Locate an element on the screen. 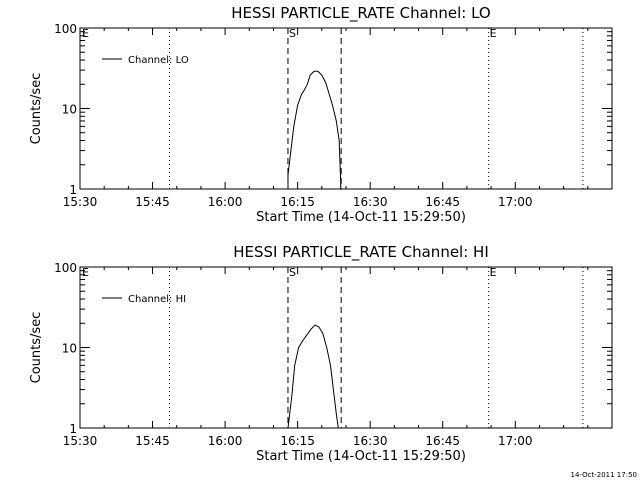 The width and height of the screenshot is (640, 480). legend-label: Channel: LO is located at coordinates (158, 60).